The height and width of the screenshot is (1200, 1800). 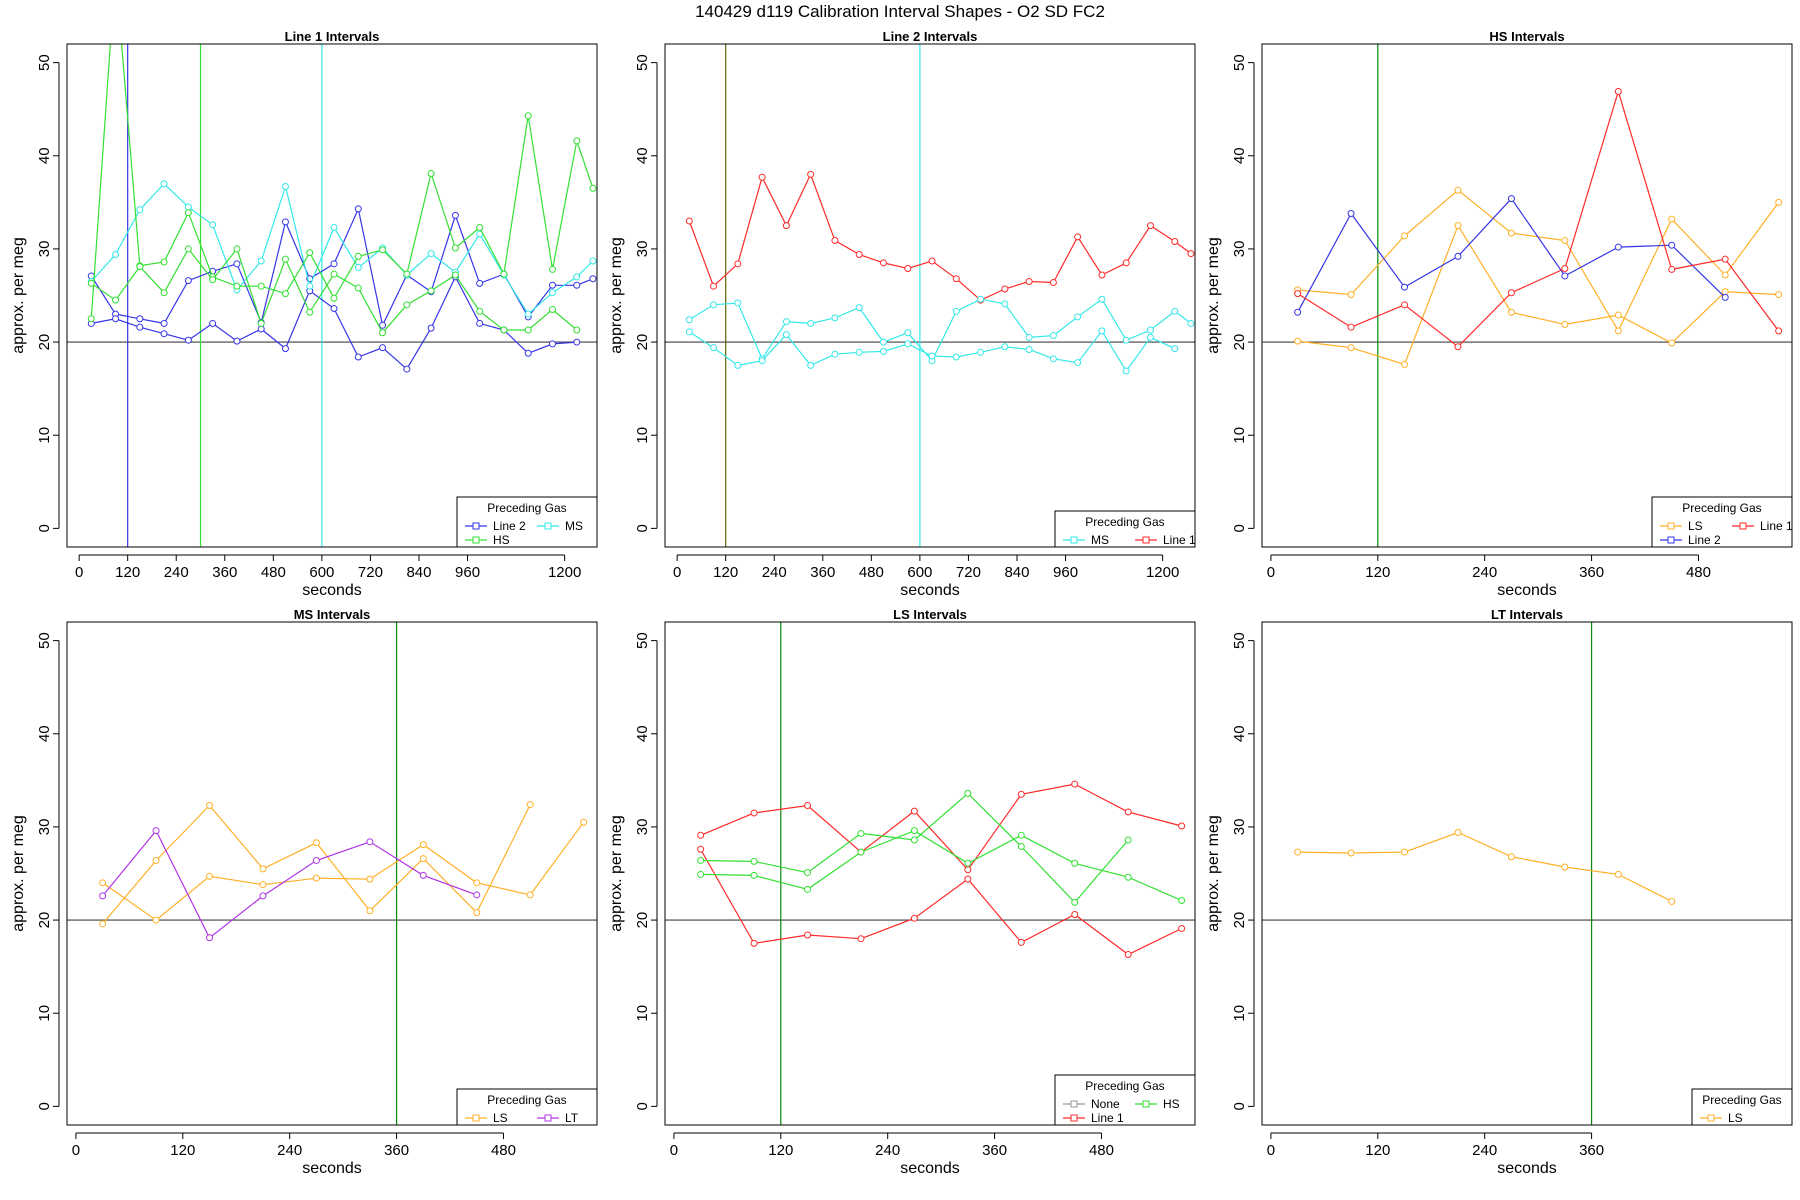 What do you see at coordinates (1016, 572) in the screenshot?
I see `x-tick-label: 840` at bounding box center [1016, 572].